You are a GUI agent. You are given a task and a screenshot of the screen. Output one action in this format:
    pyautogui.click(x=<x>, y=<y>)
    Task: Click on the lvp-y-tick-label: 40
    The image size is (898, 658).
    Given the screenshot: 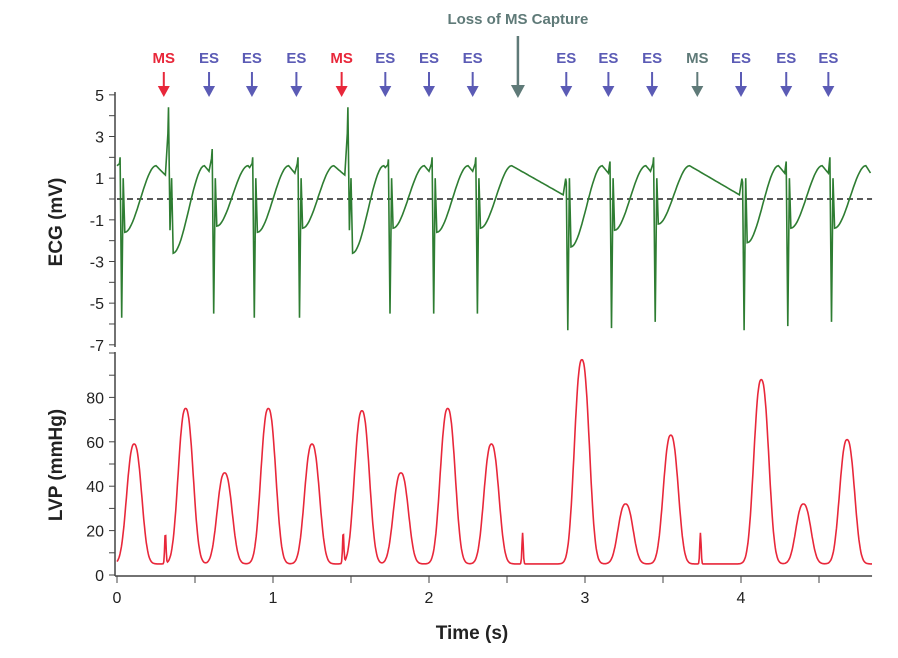 What is the action you would take?
    pyautogui.click(x=95, y=487)
    